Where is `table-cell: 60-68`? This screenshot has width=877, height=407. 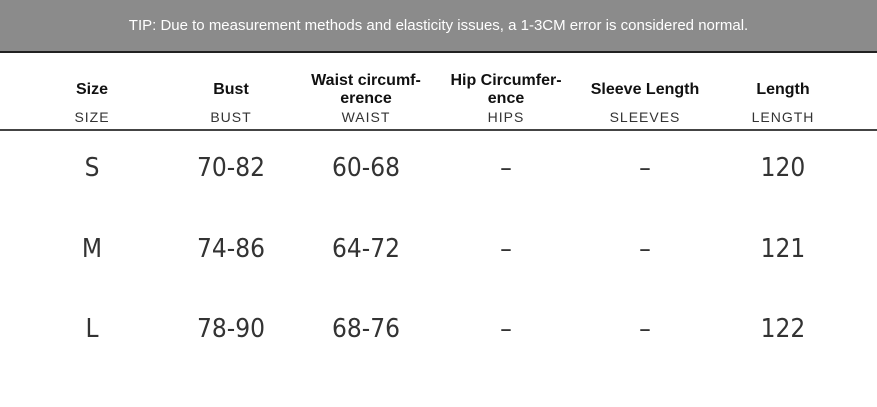
table-cell: 60-68 is located at coordinates (366, 168).